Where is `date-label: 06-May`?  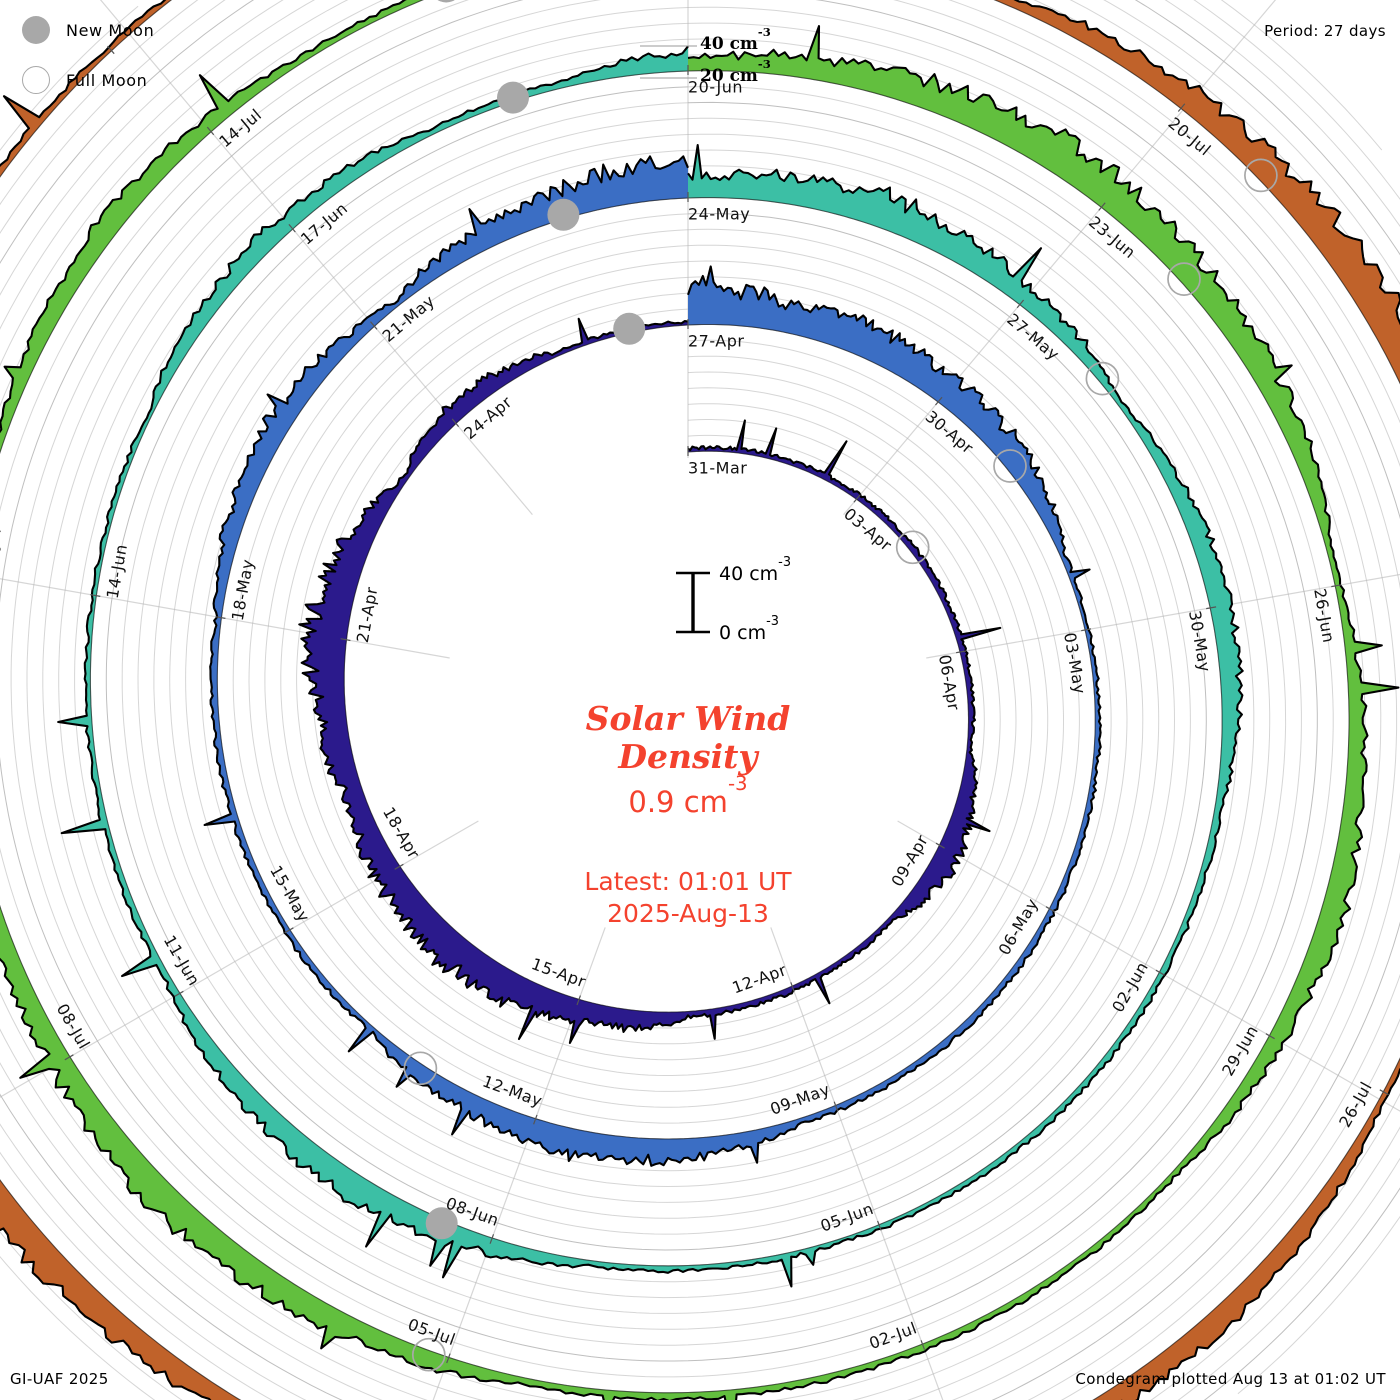
date-label: 06-May is located at coordinates (1018, 926).